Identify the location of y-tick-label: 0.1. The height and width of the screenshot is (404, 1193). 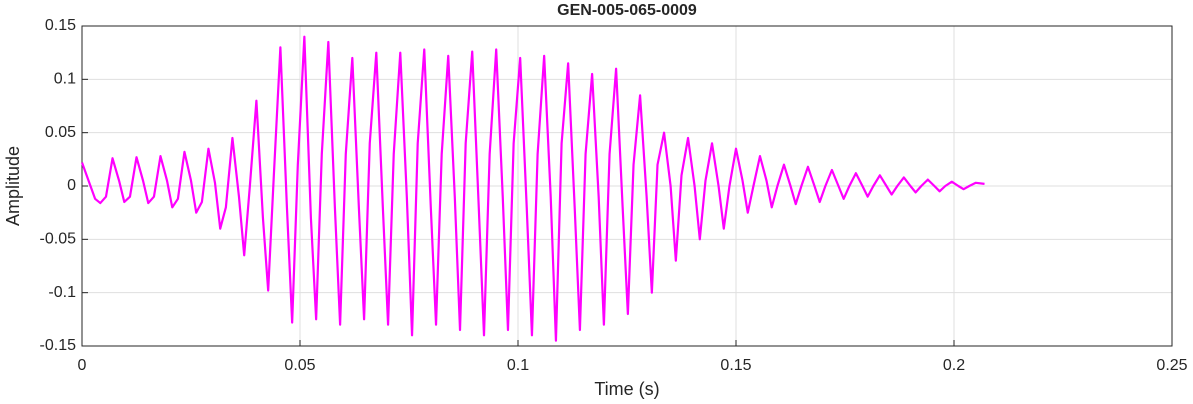
(65, 79).